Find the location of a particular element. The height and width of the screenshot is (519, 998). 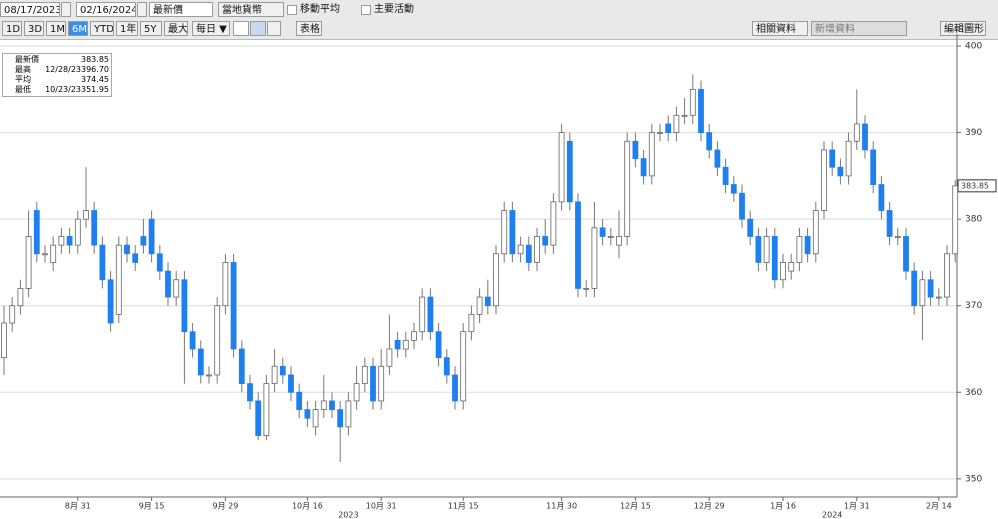

legend-date: 10/23/23 is located at coordinates (63, 89).